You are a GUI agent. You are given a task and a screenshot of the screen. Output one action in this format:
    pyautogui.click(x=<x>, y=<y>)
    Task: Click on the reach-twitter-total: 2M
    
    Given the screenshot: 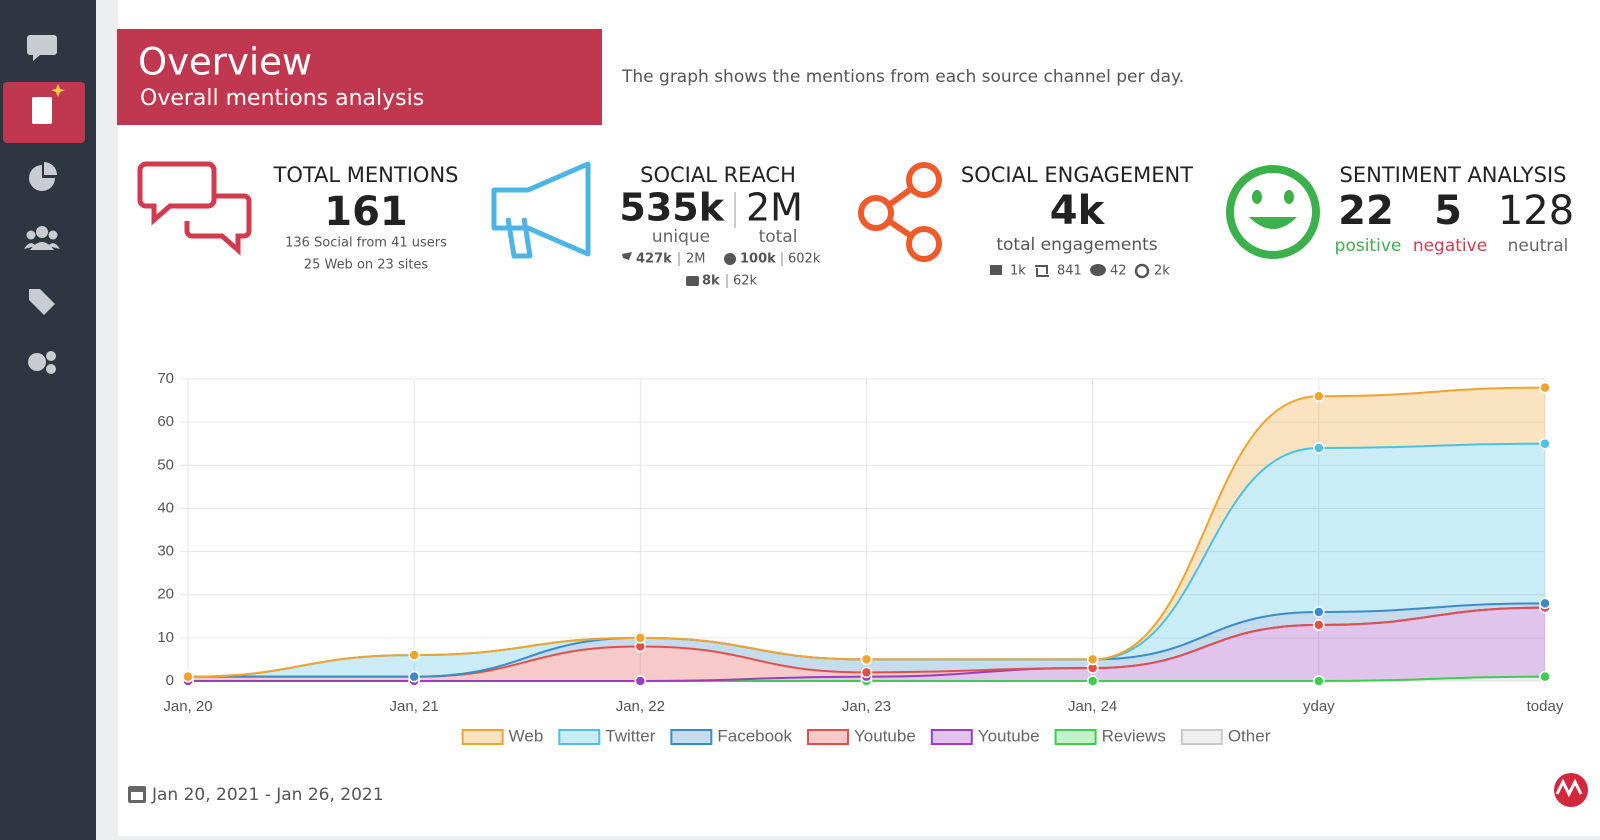 What is the action you would take?
    pyautogui.click(x=696, y=259)
    